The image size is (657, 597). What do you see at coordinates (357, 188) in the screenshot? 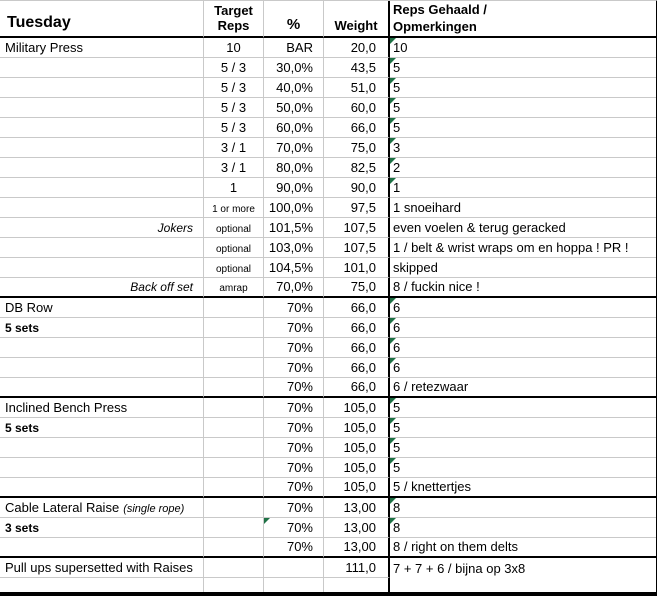
I see `cell-weight: 90,0` at bounding box center [357, 188].